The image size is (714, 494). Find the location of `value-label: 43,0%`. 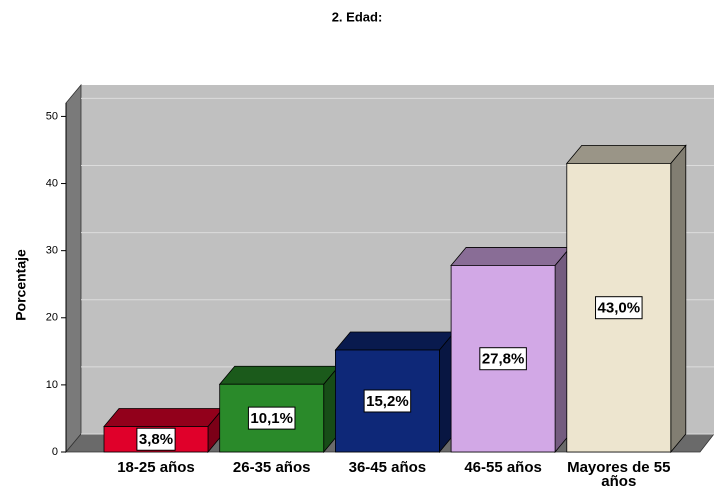

value-label: 43,0% is located at coordinates (619, 308).